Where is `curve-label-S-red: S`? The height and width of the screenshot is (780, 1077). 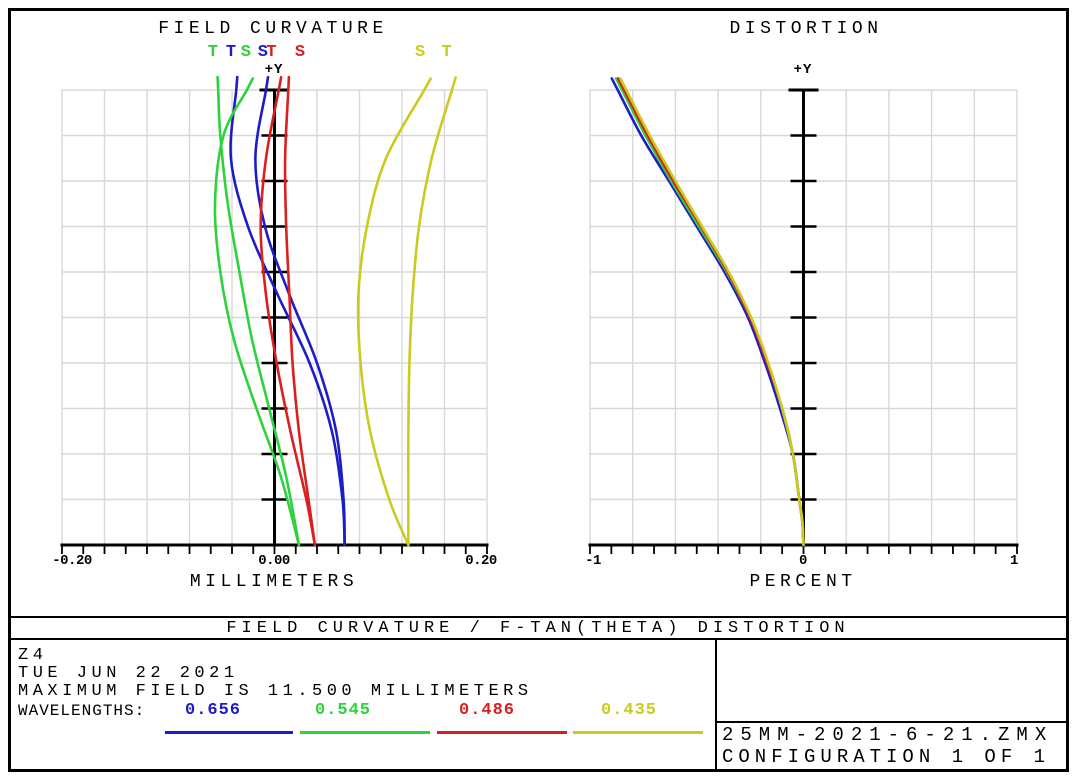
curve-label-S-red: S is located at coordinates (300, 52).